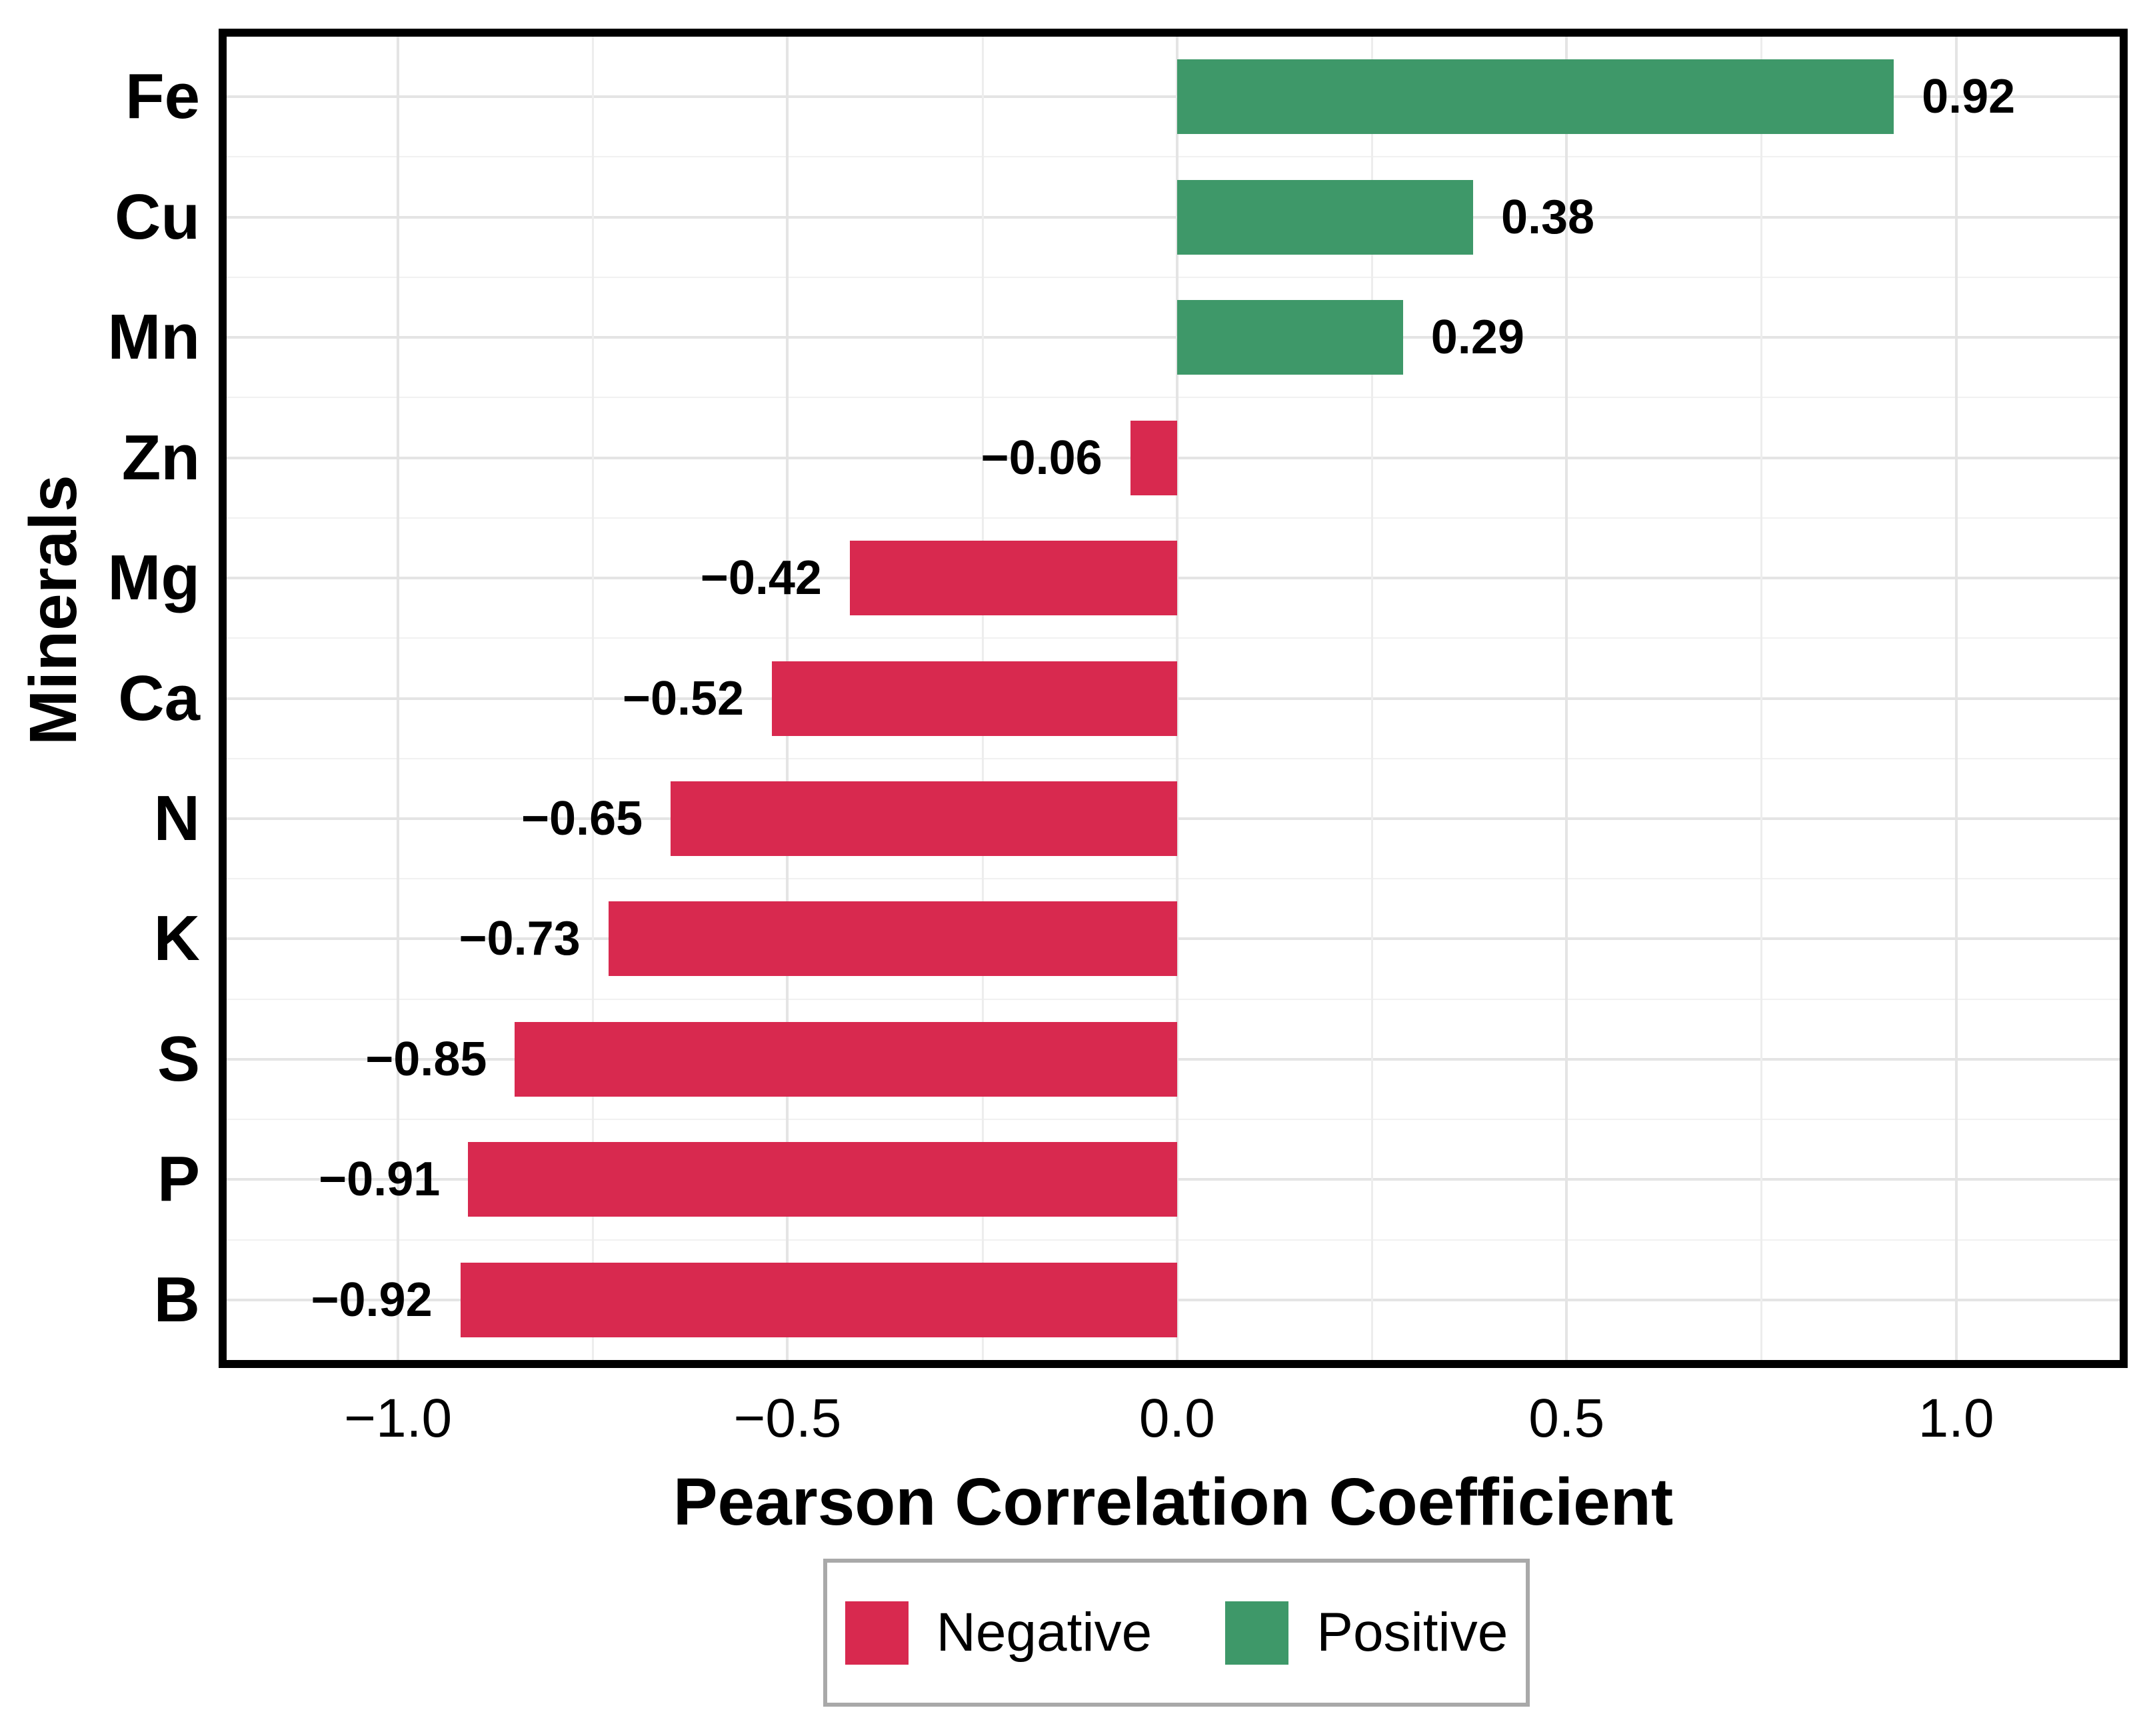 The height and width of the screenshot is (1736, 2153). What do you see at coordinates (426, 1059) in the screenshot?
I see `bar-value-label-S: −0.85` at bounding box center [426, 1059].